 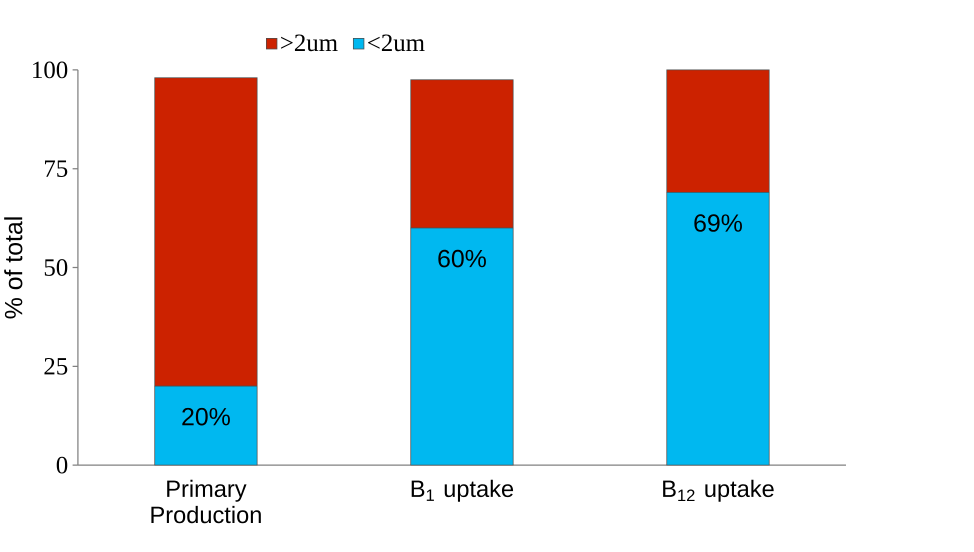 I want to click on legend-label: >2um, so click(x=309, y=43).